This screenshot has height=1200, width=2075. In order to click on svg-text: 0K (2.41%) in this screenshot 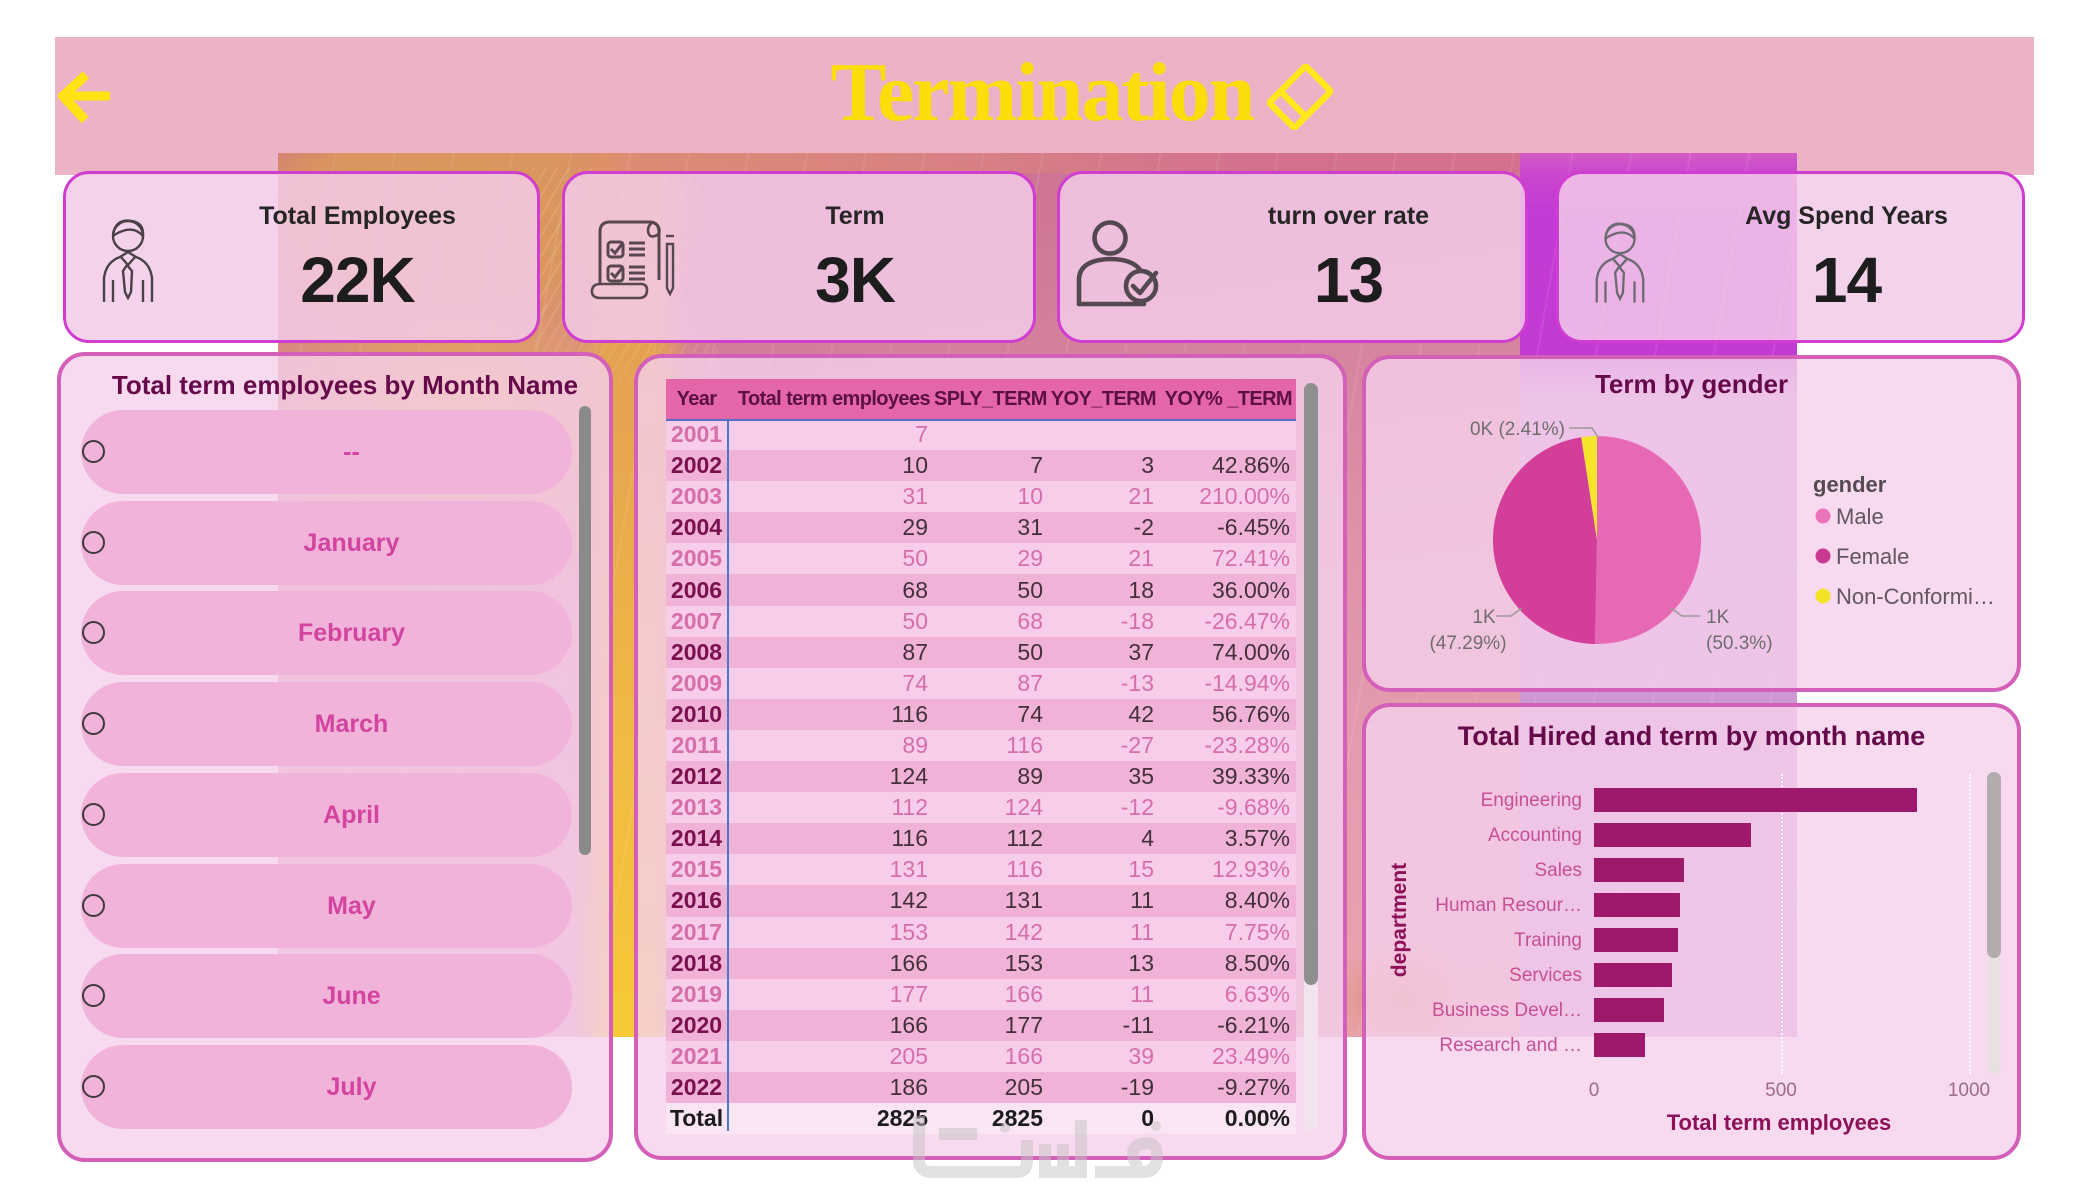, I will do `click(1517, 429)`.